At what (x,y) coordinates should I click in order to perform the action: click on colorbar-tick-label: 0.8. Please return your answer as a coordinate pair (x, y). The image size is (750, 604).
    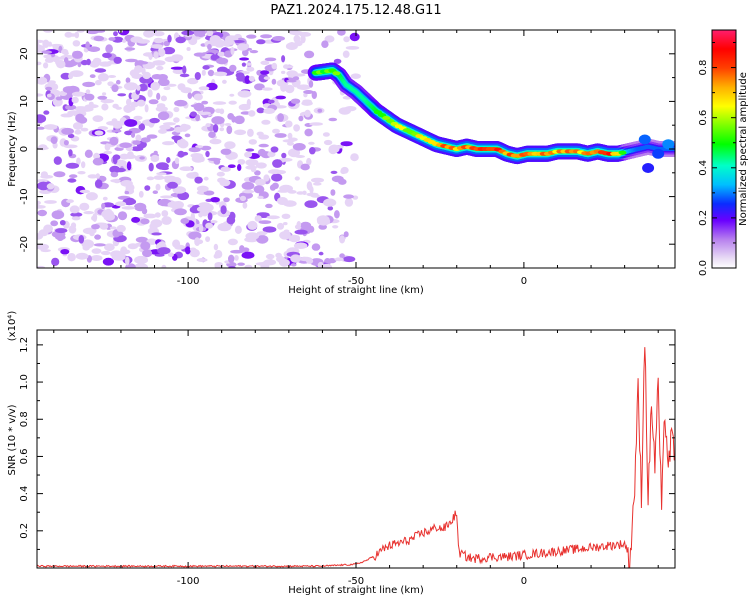
    Looking at the image, I should click on (703, 68).